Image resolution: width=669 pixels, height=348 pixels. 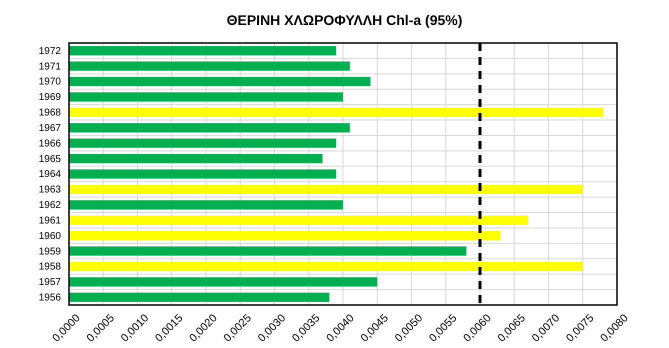 I want to click on y-tick-label: 1972, so click(x=50, y=51).